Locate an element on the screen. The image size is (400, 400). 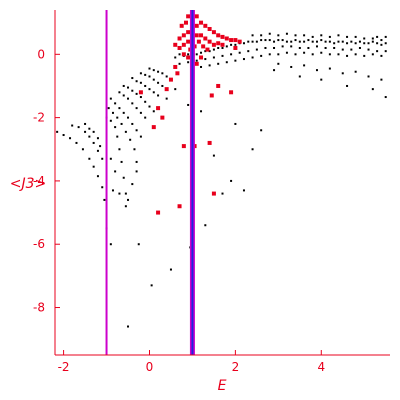
x-tick-label: -2 is located at coordinates (64, 367).